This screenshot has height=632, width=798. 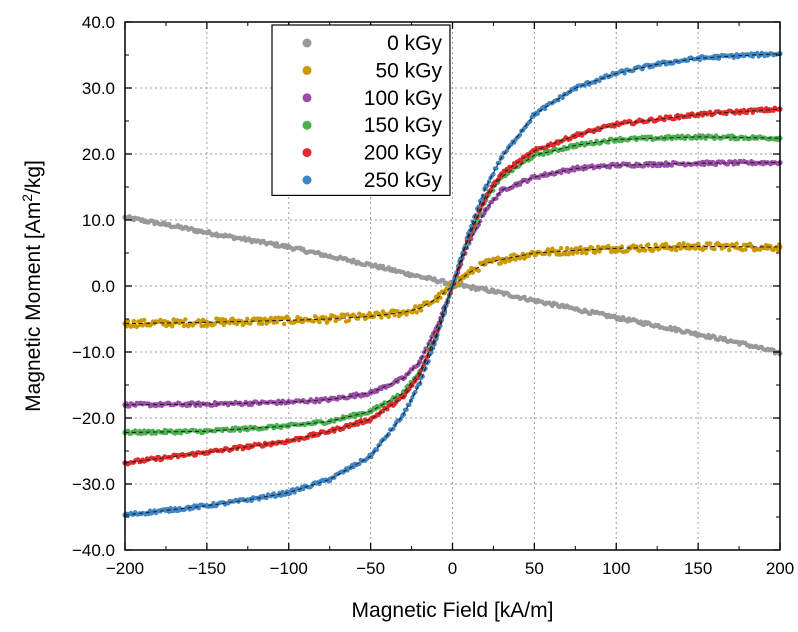 I want to click on y-tick-label: 0.0, so click(x=103, y=286).